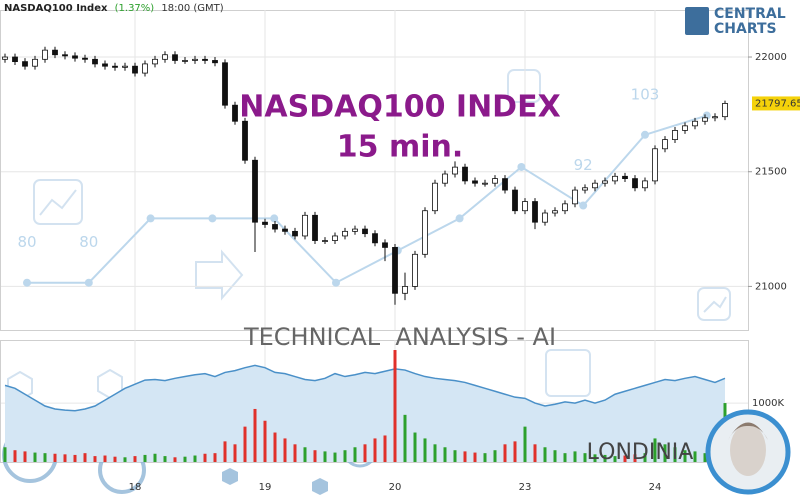 This screenshot has height=500, width=800. Describe the element at coordinates (655, 487) in the screenshot. I see `x-tick-label: 24` at that location.